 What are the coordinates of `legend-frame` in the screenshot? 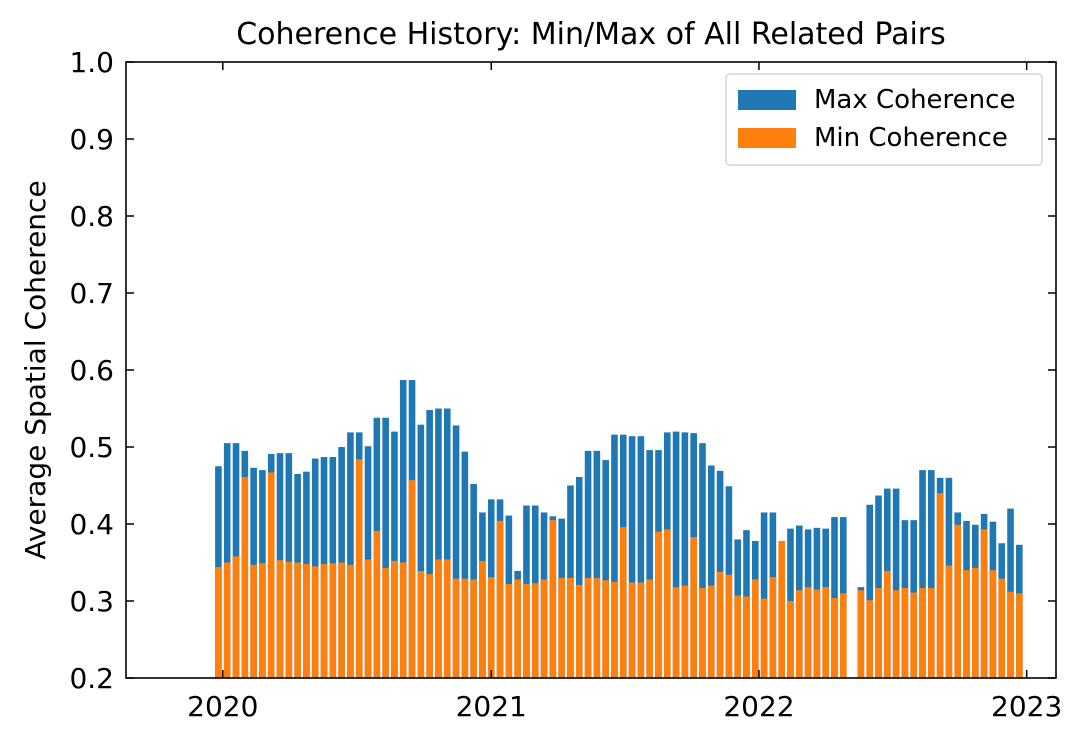 It's located at (884, 119).